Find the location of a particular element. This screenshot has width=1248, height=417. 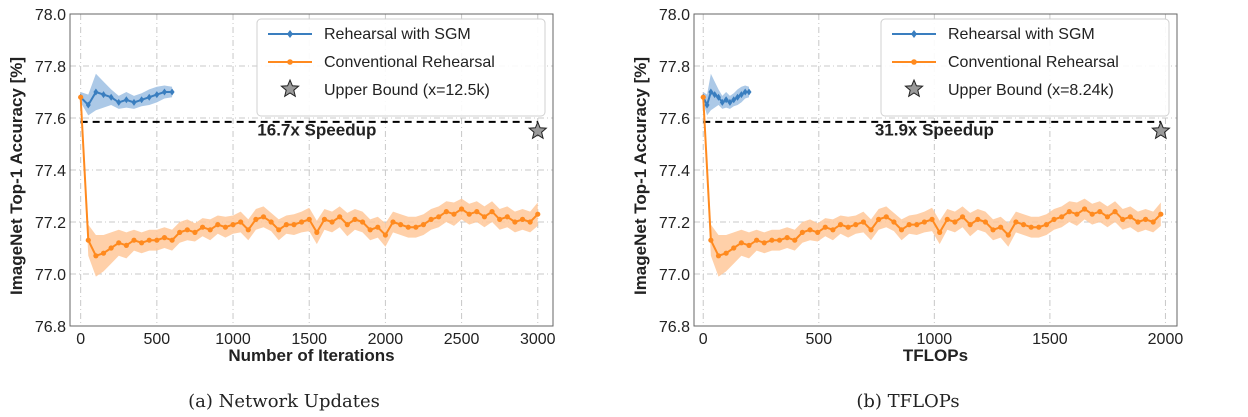

y-axis-label: ImageNet Top-1 Accuracy [%] is located at coordinates (640, 176).